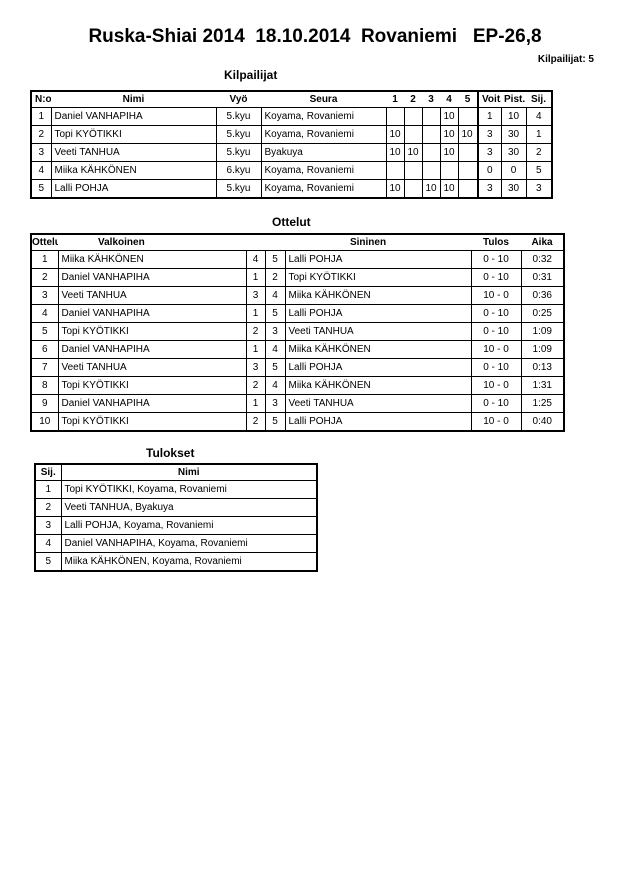  What do you see at coordinates (297, 313) in the screenshot?
I see `table-row: 4 Daniel VANHAPIHA 1 5 Lalli POHJA 0 - 10 0:25` at bounding box center [297, 313].